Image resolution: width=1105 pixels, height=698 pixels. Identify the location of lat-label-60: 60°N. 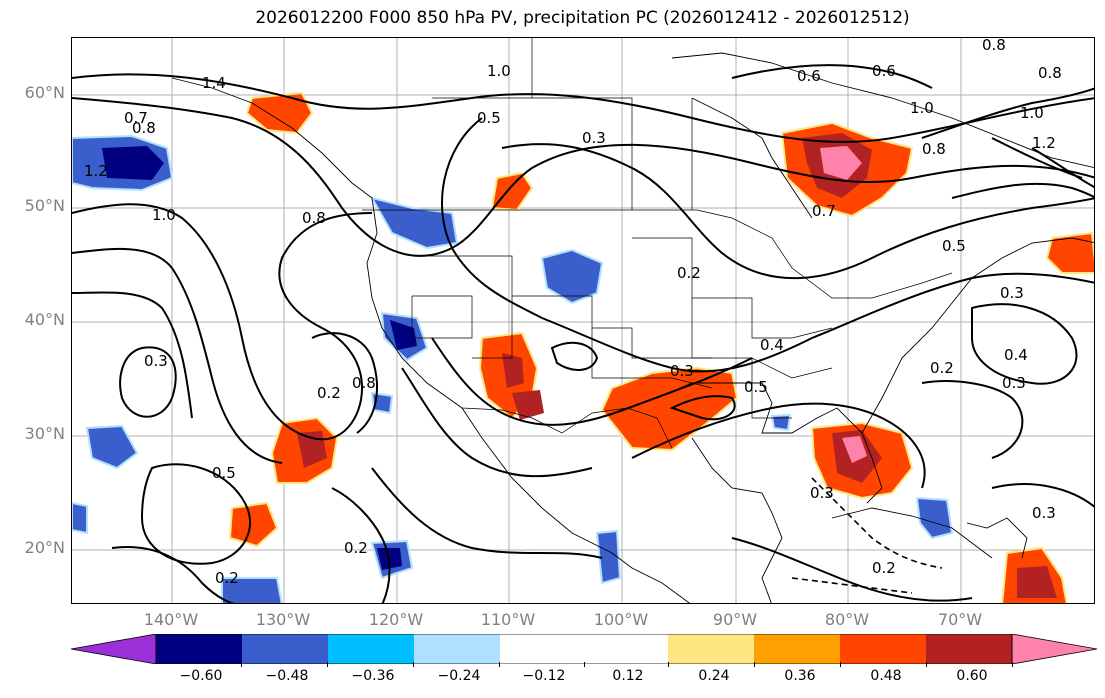
(44, 92).